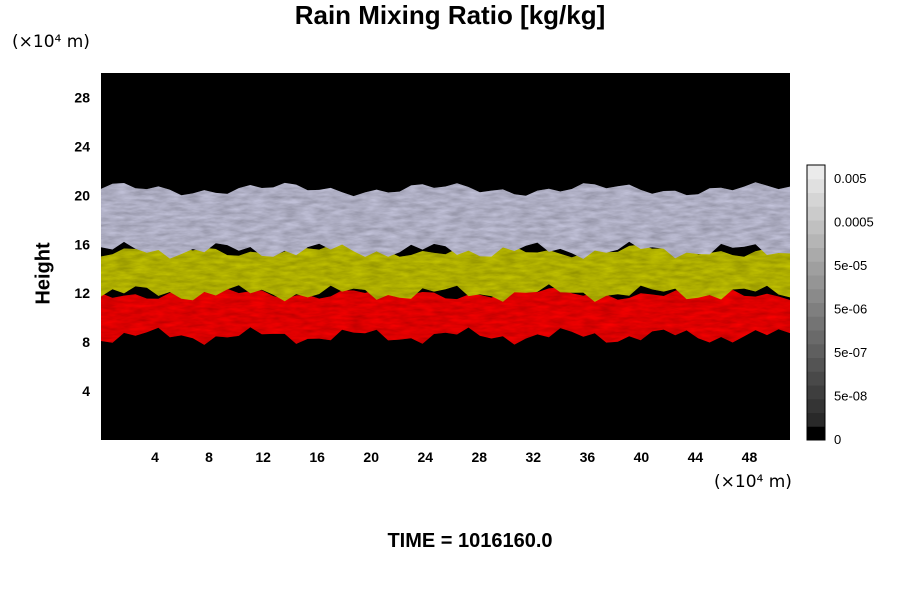  What do you see at coordinates (82, 293) in the screenshot?
I see `y-tick-label: 12` at bounding box center [82, 293].